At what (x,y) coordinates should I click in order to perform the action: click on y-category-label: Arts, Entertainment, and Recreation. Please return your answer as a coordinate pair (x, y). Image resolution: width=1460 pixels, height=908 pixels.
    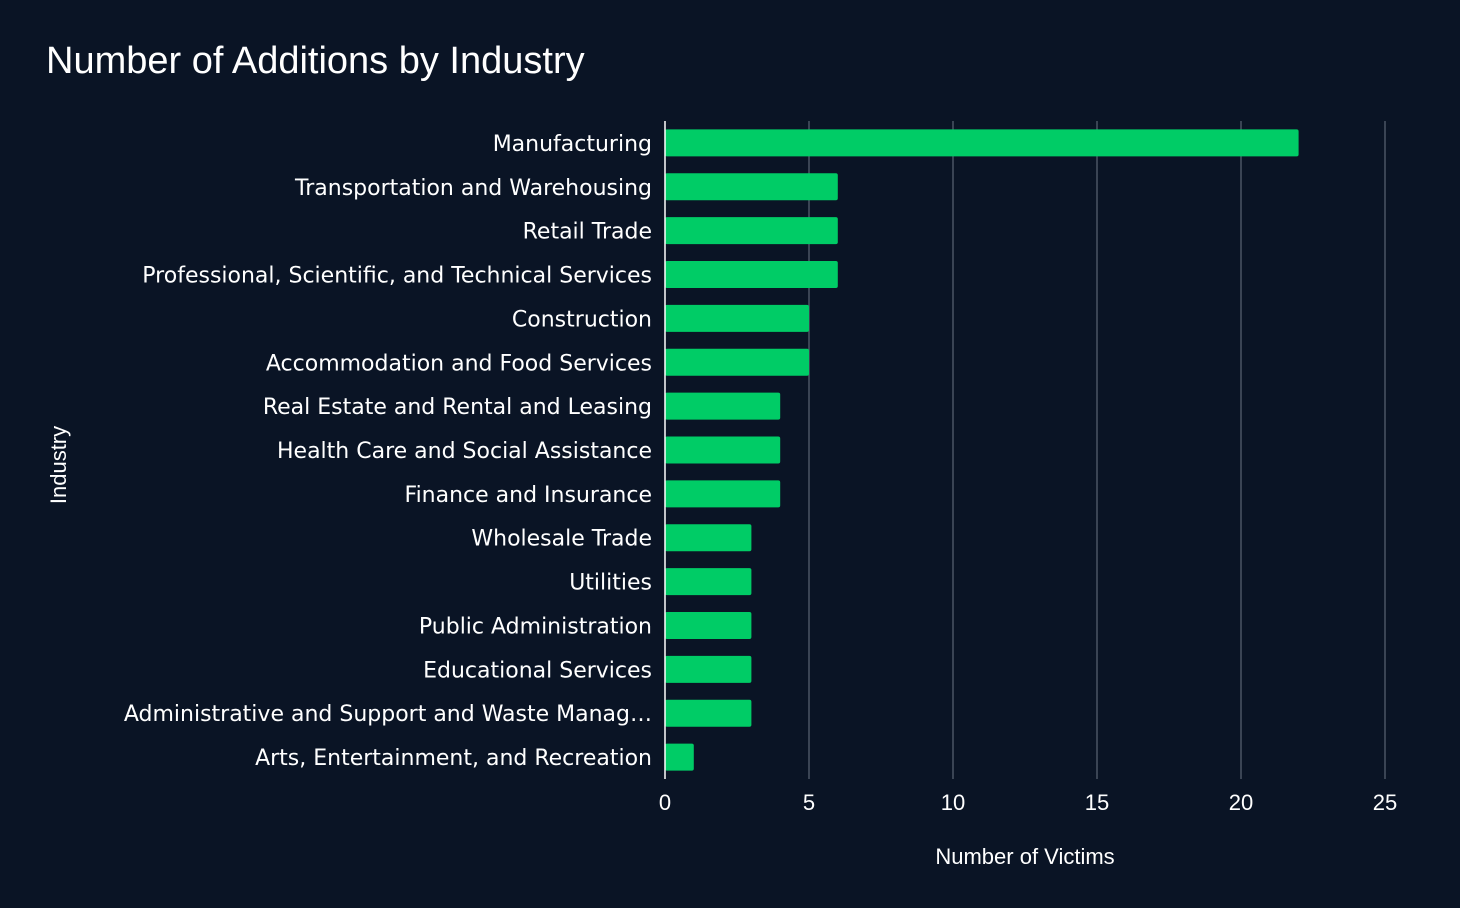
    Looking at the image, I should click on (453, 758).